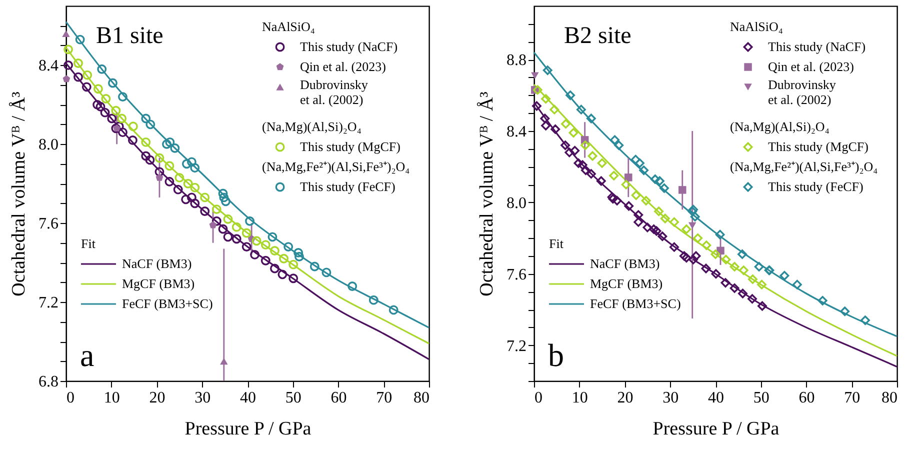 The image size is (919, 458). Describe the element at coordinates (556, 355) in the screenshot. I see `annotation: b` at that location.